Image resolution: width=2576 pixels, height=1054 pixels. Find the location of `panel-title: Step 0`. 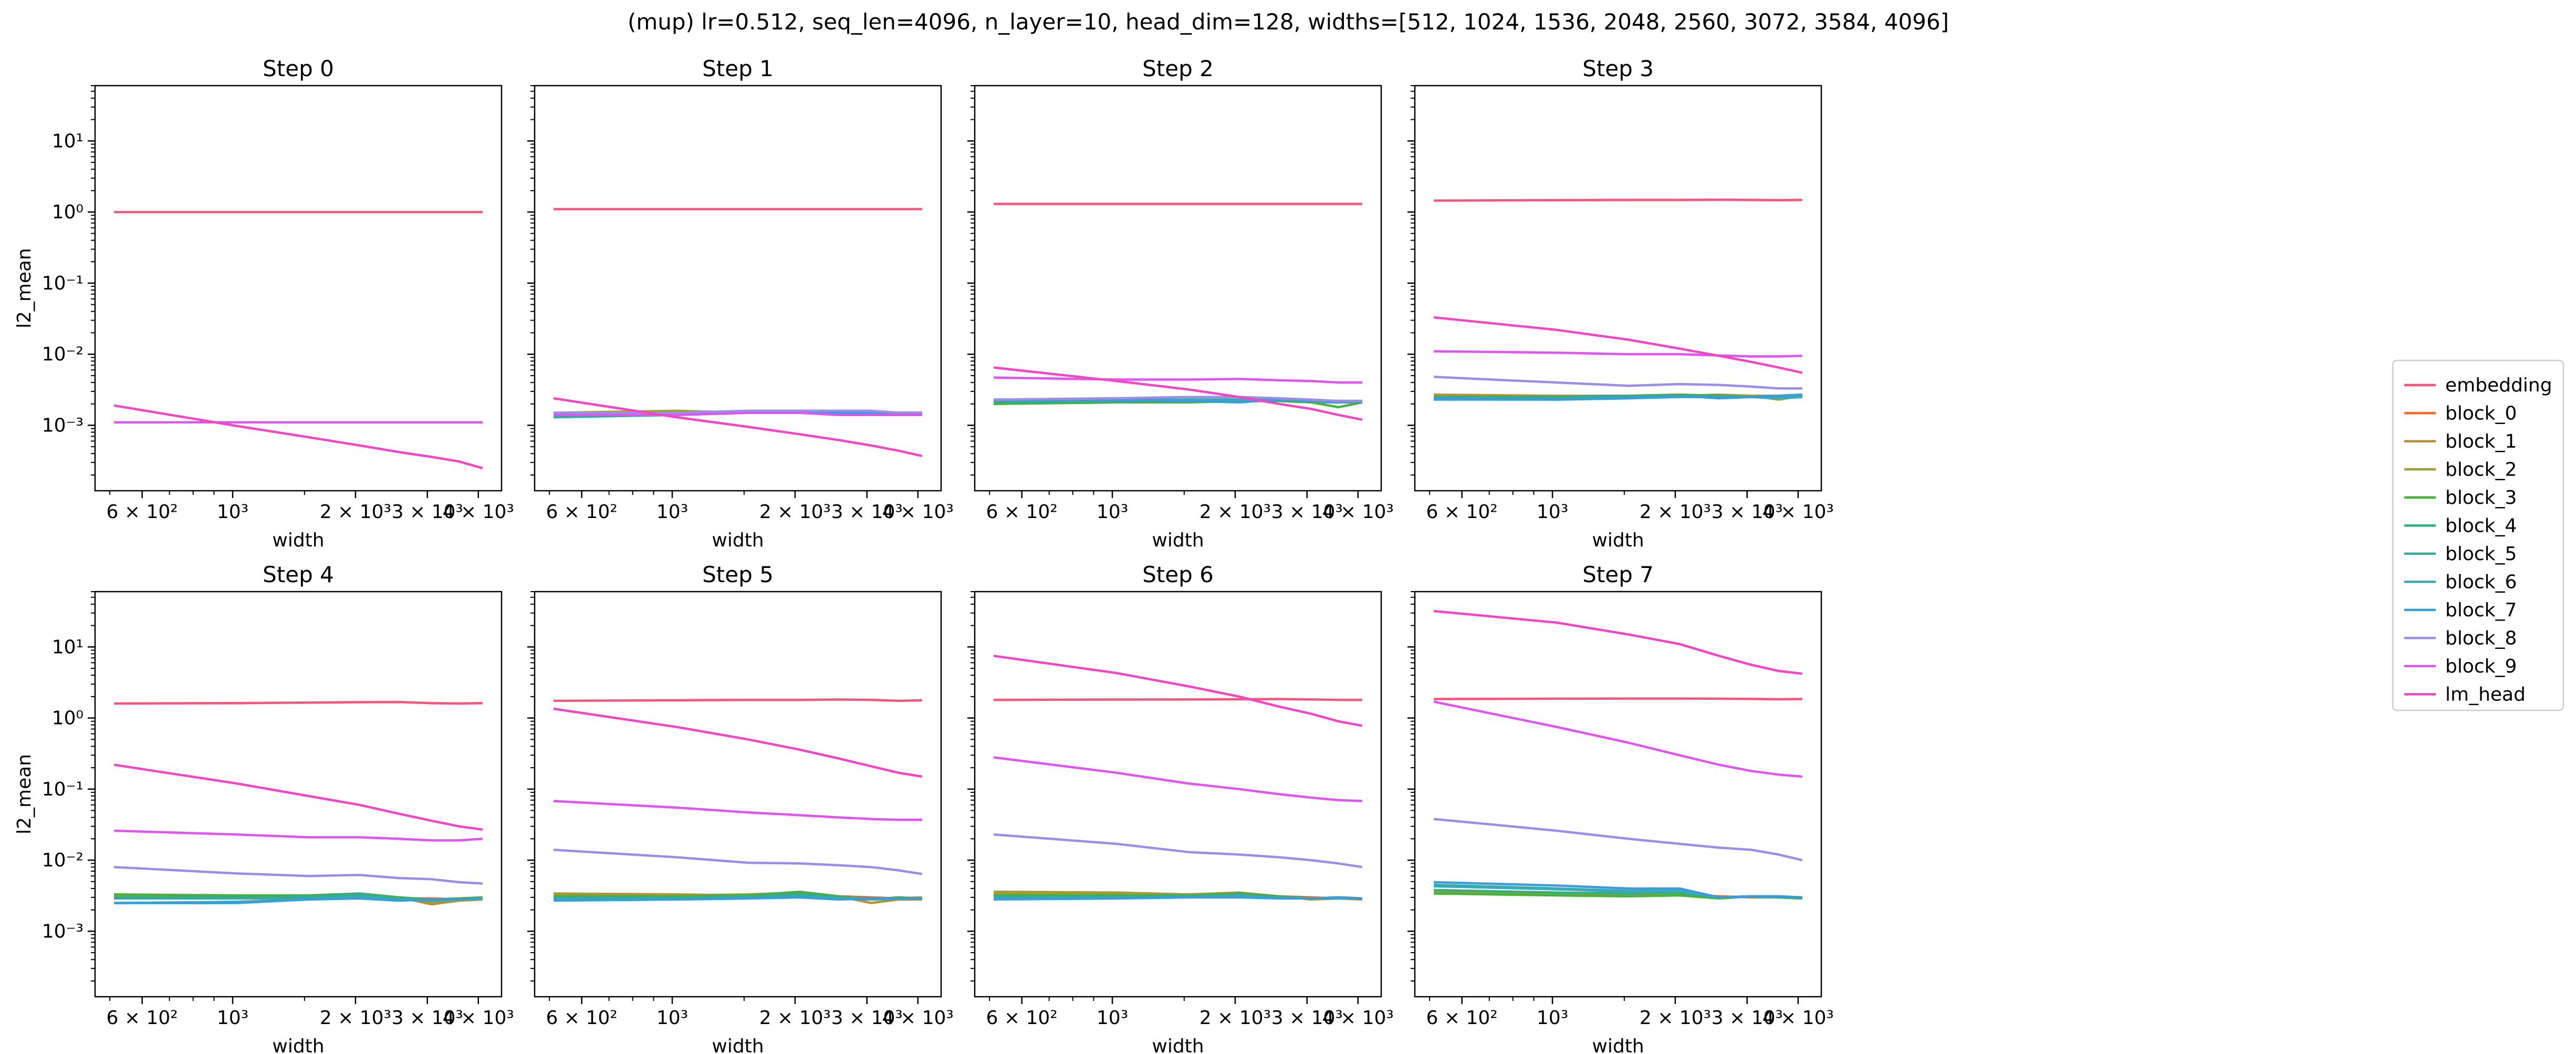

panel-title: Step 0 is located at coordinates (298, 69).